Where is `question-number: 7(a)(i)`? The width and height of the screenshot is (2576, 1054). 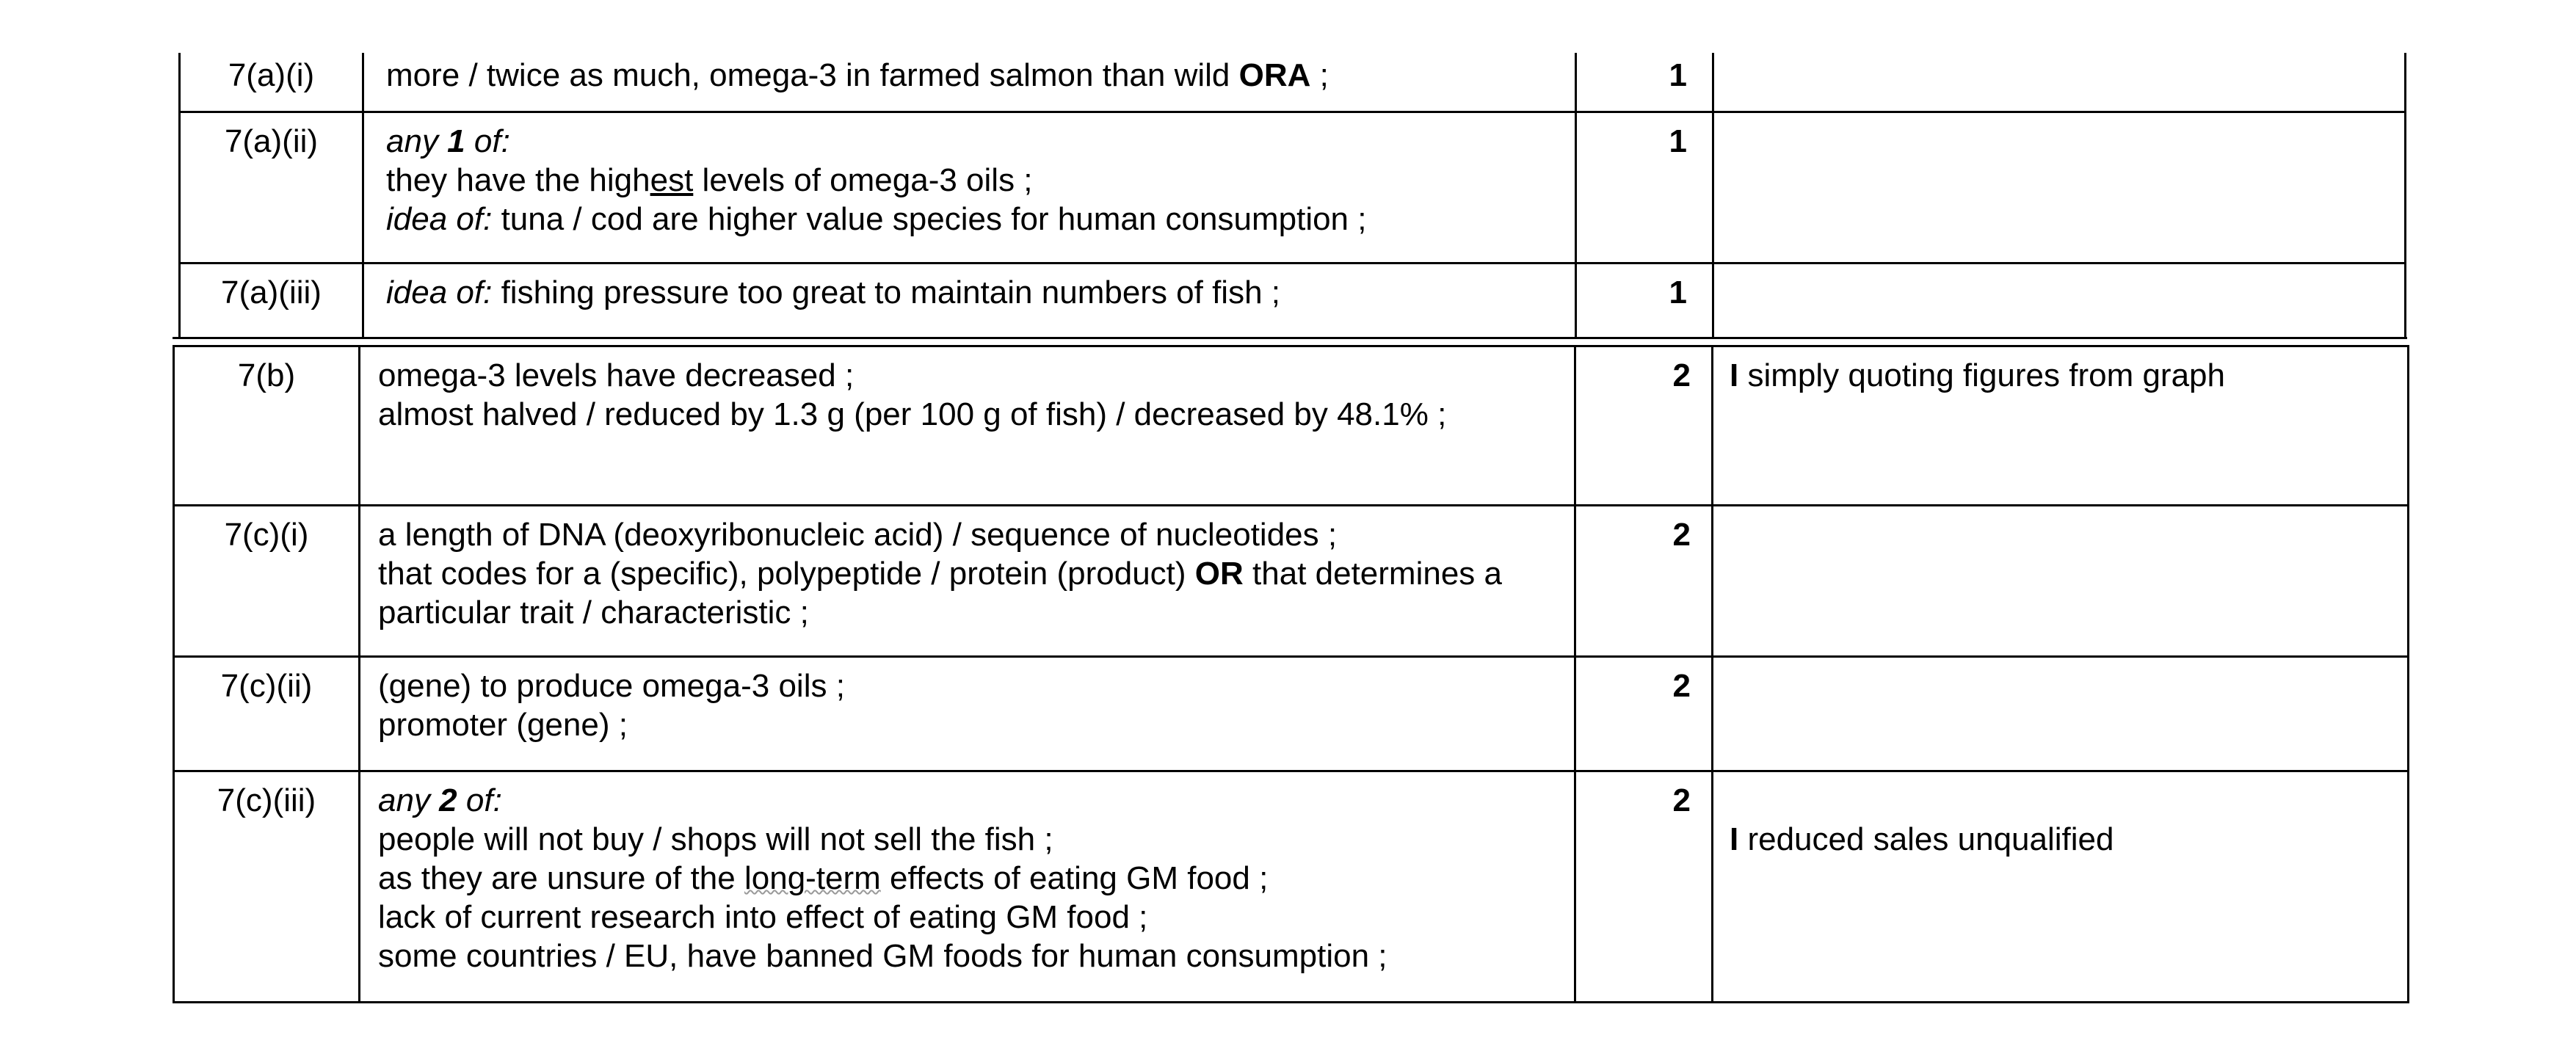
question-number: 7(a)(i) is located at coordinates (271, 83).